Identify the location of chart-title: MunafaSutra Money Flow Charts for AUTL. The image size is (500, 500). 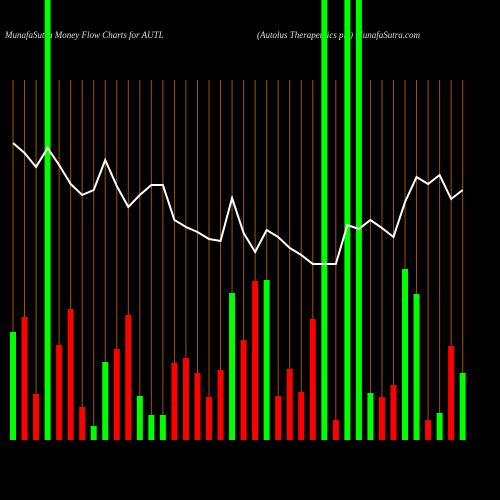
(84, 35).